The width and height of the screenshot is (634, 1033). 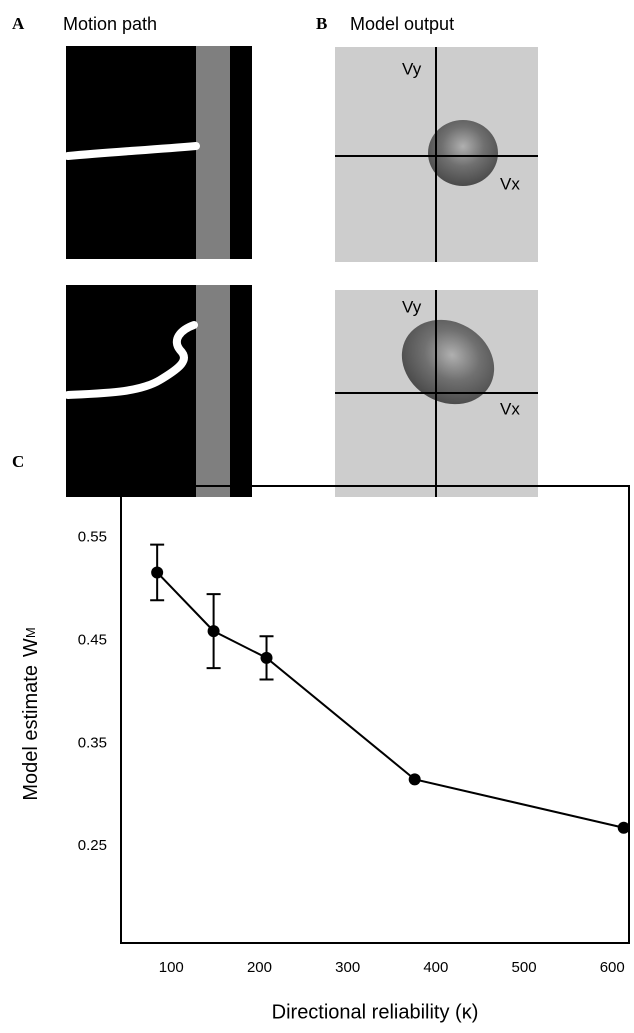 What do you see at coordinates (31, 733) in the screenshot?
I see `y-label-text: Model estimate` at bounding box center [31, 733].